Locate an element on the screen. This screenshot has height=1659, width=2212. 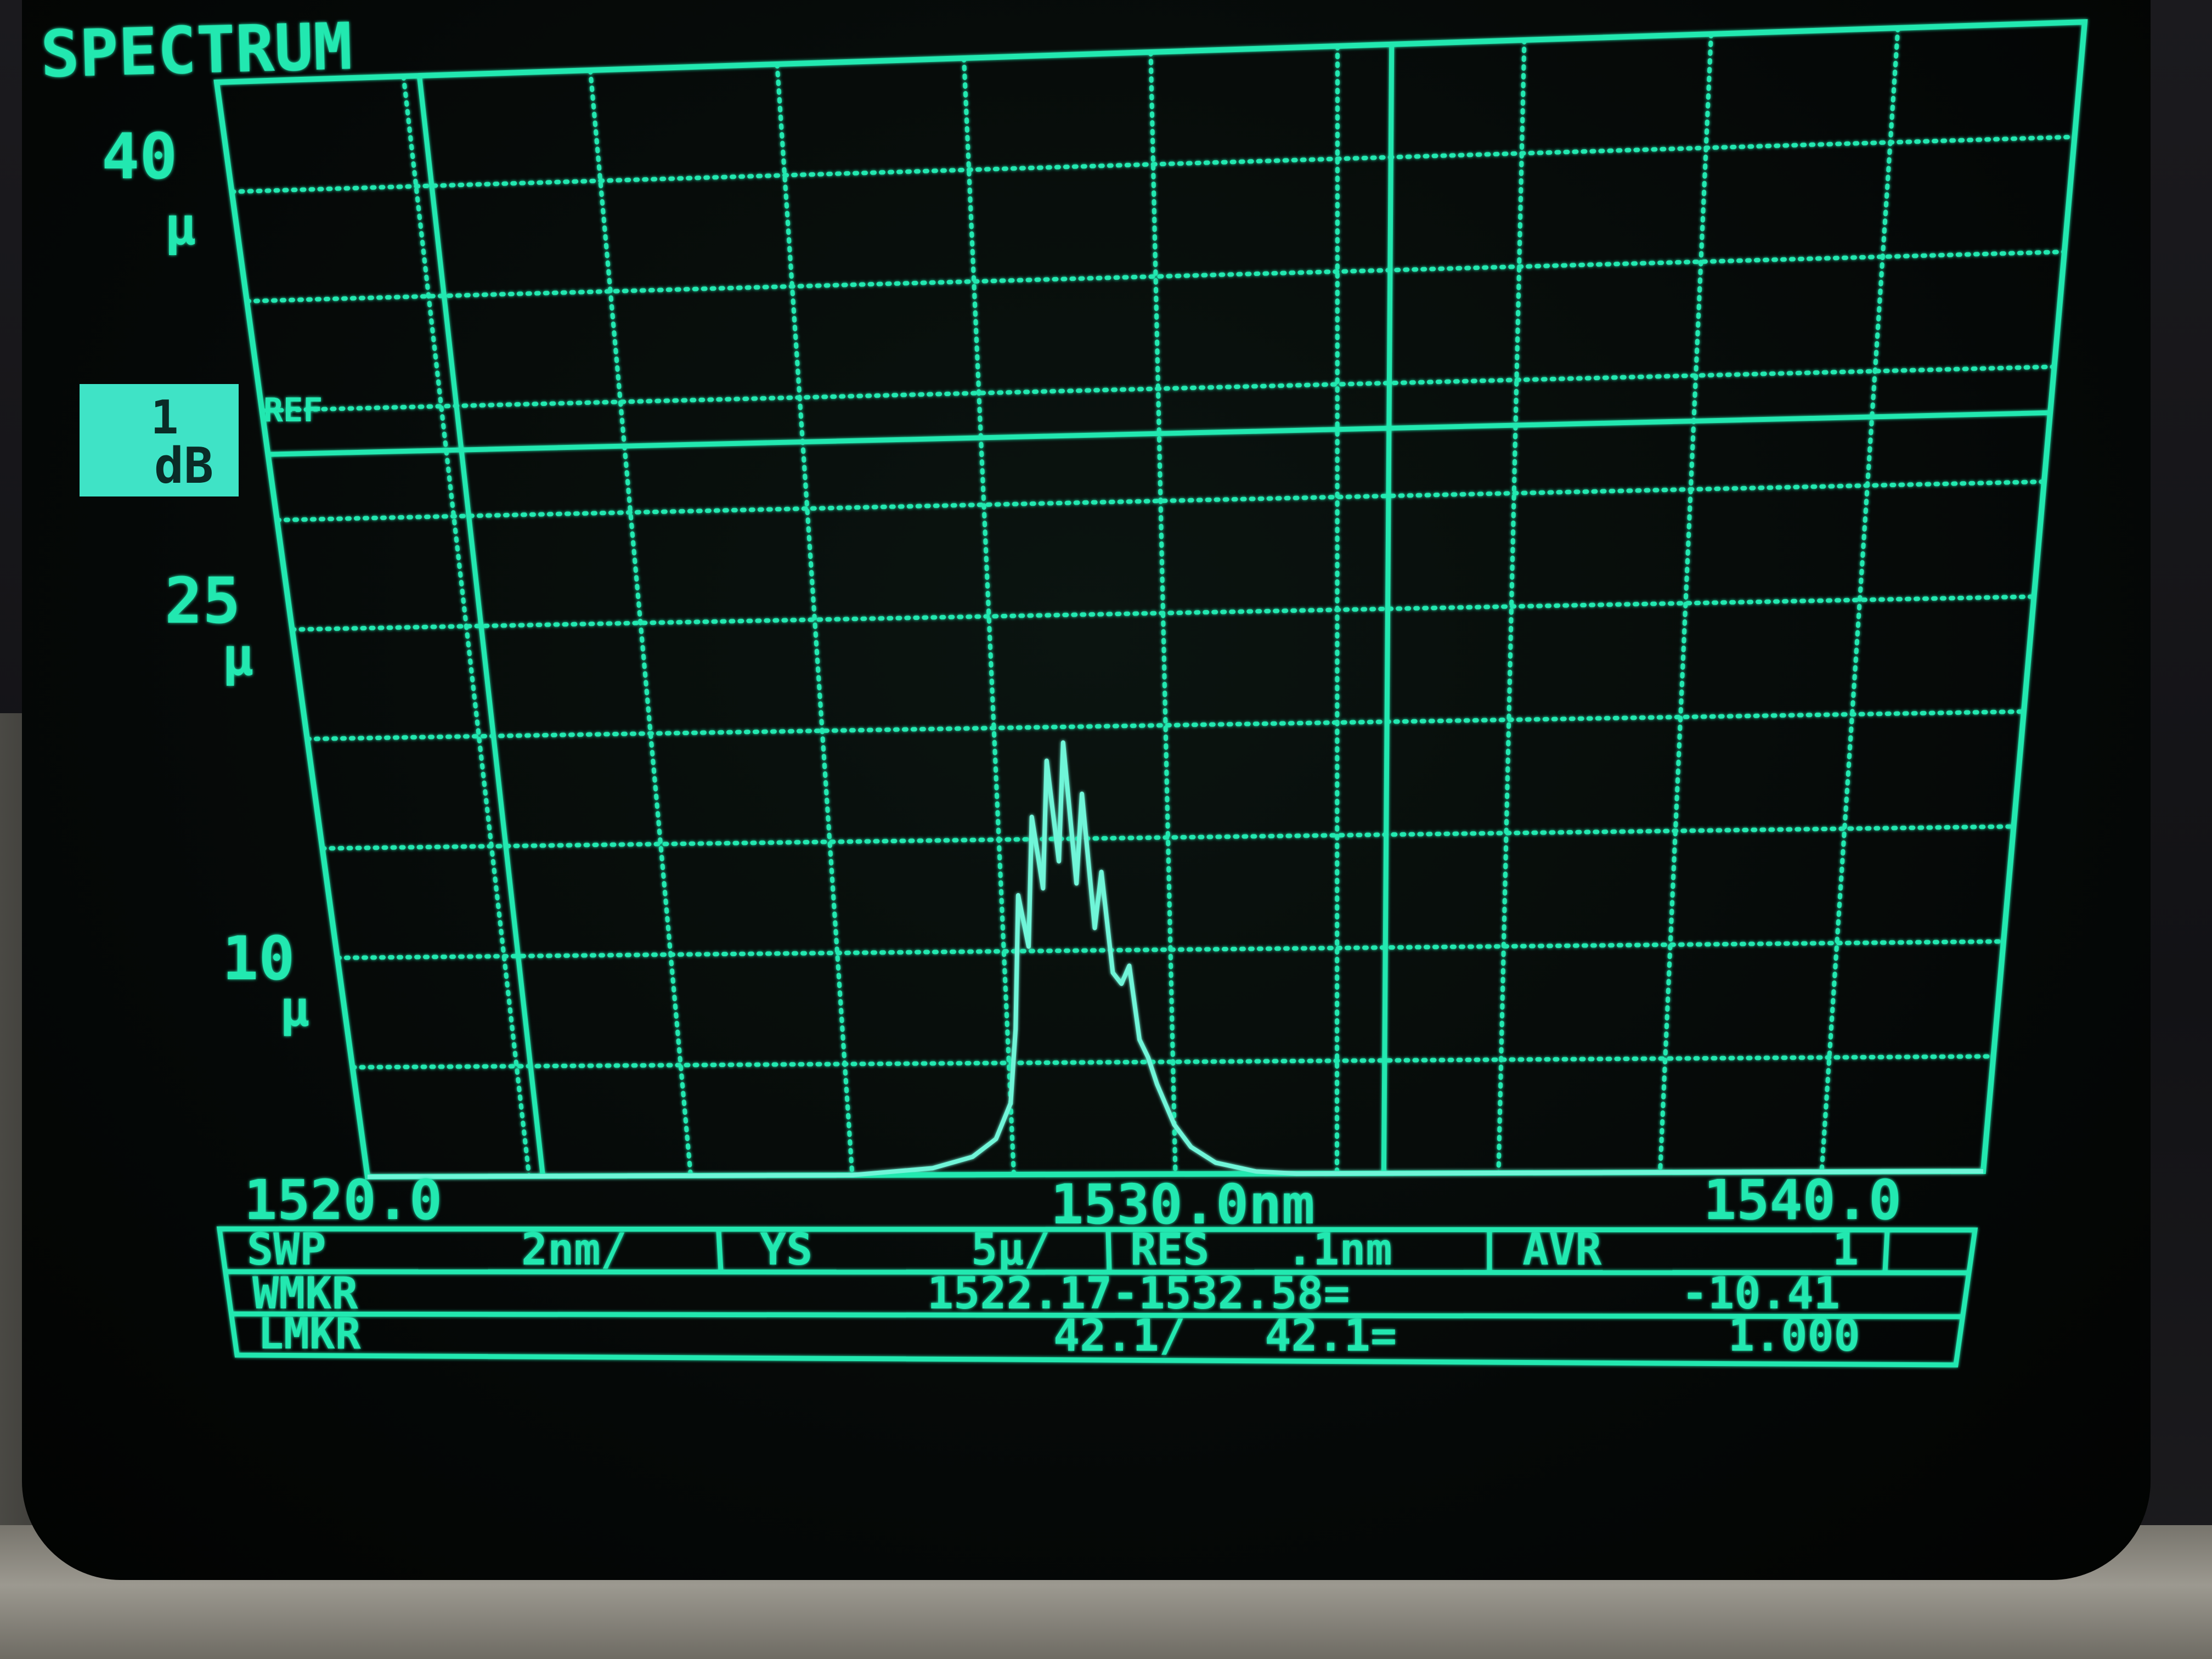
status-sweep-value: 2nm/ is located at coordinates (574, 1249).